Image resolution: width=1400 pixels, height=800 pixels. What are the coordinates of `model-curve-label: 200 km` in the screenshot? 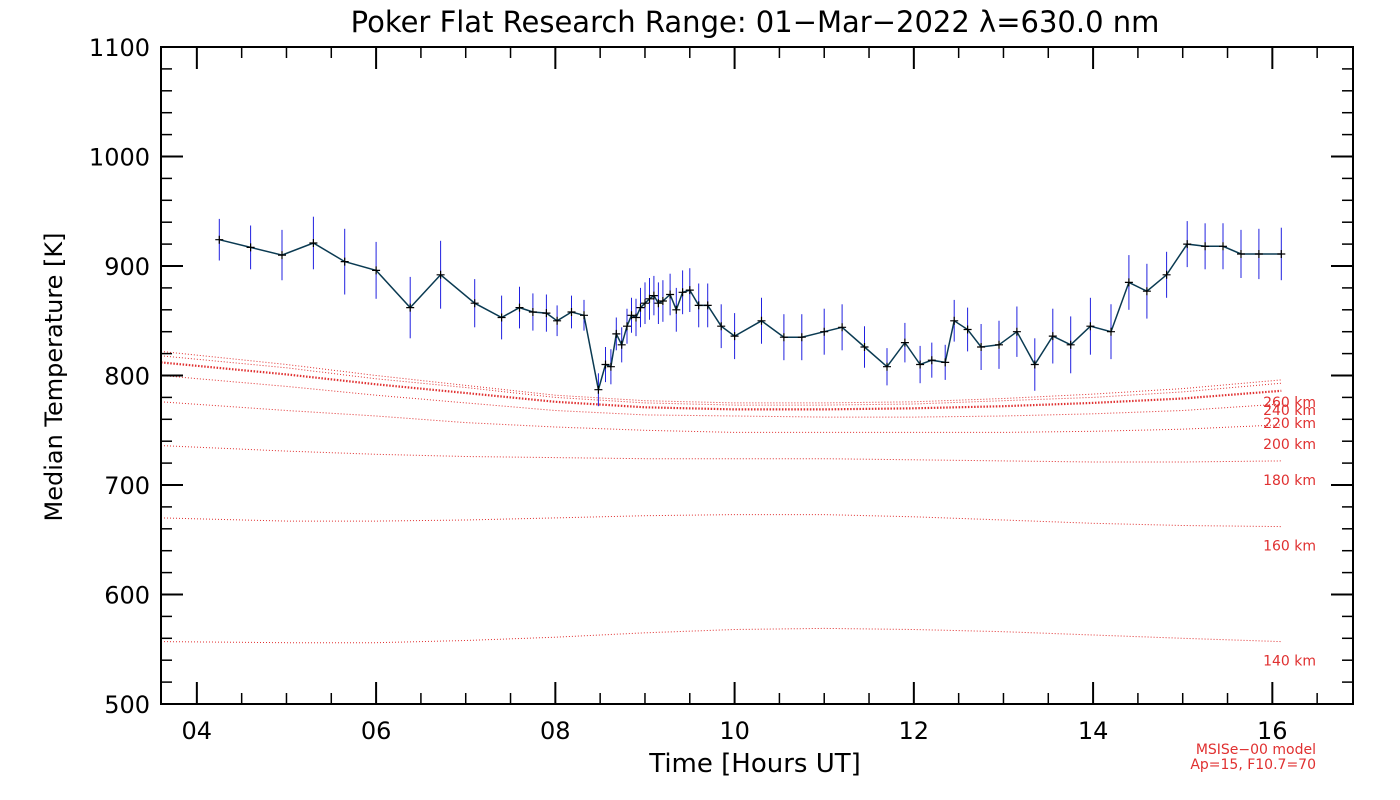 It's located at (1289, 445).